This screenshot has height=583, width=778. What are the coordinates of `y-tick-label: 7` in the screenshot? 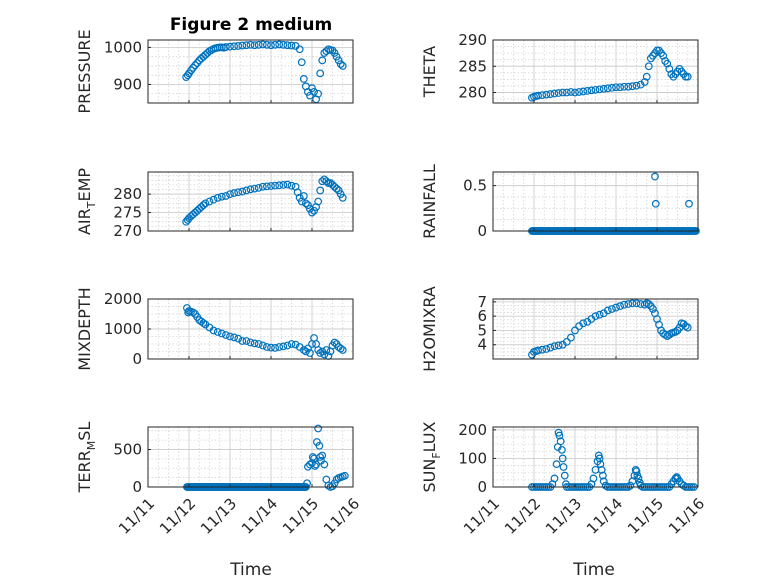 It's located at (482, 302).